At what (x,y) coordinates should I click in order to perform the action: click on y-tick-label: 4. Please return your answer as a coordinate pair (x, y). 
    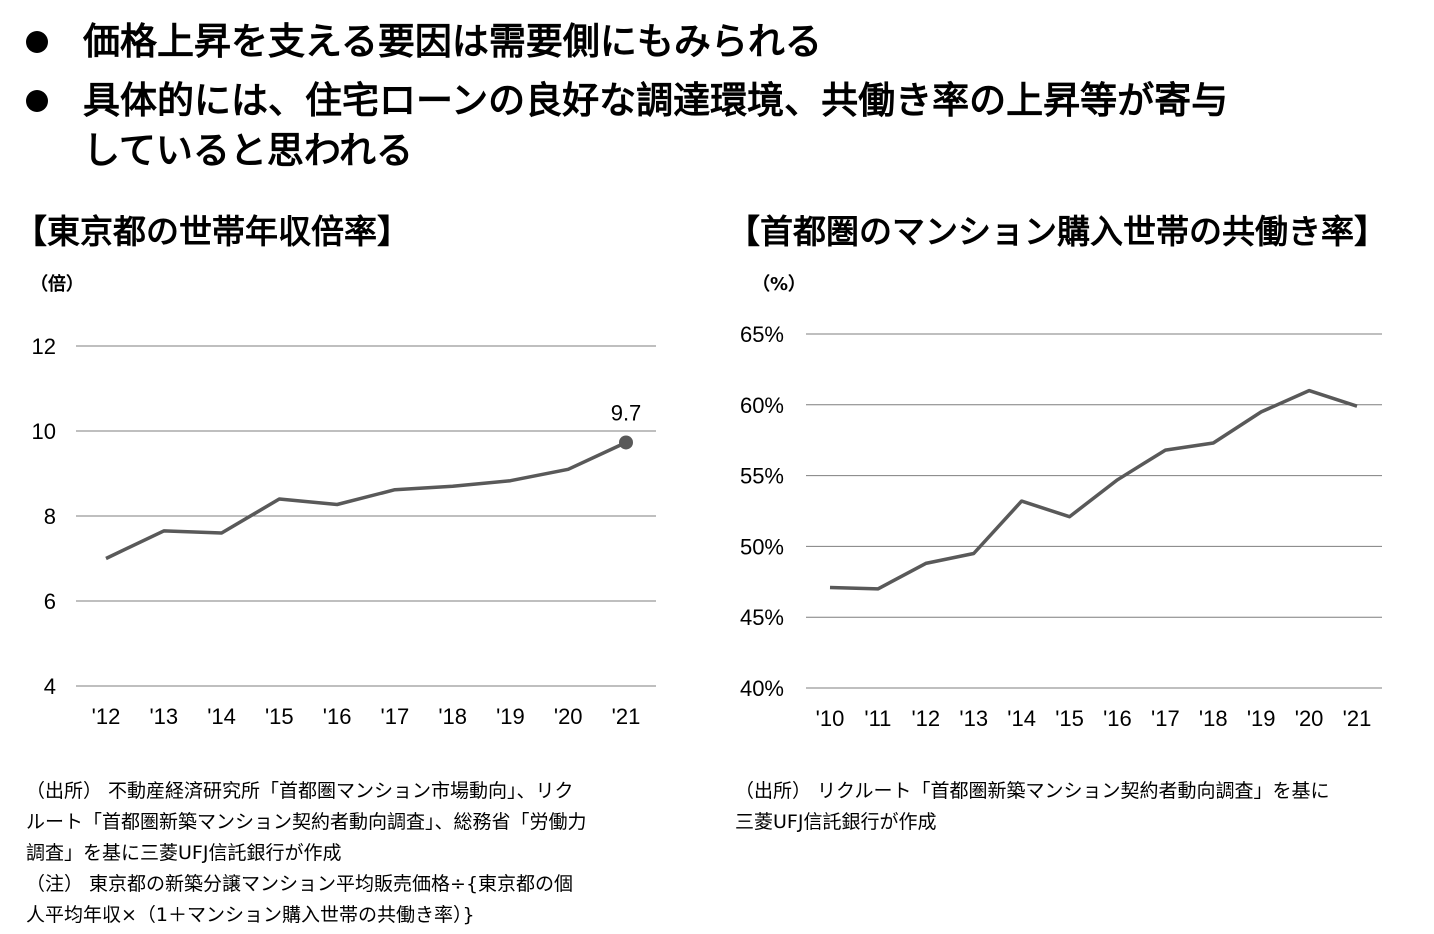
    Looking at the image, I should click on (50, 686).